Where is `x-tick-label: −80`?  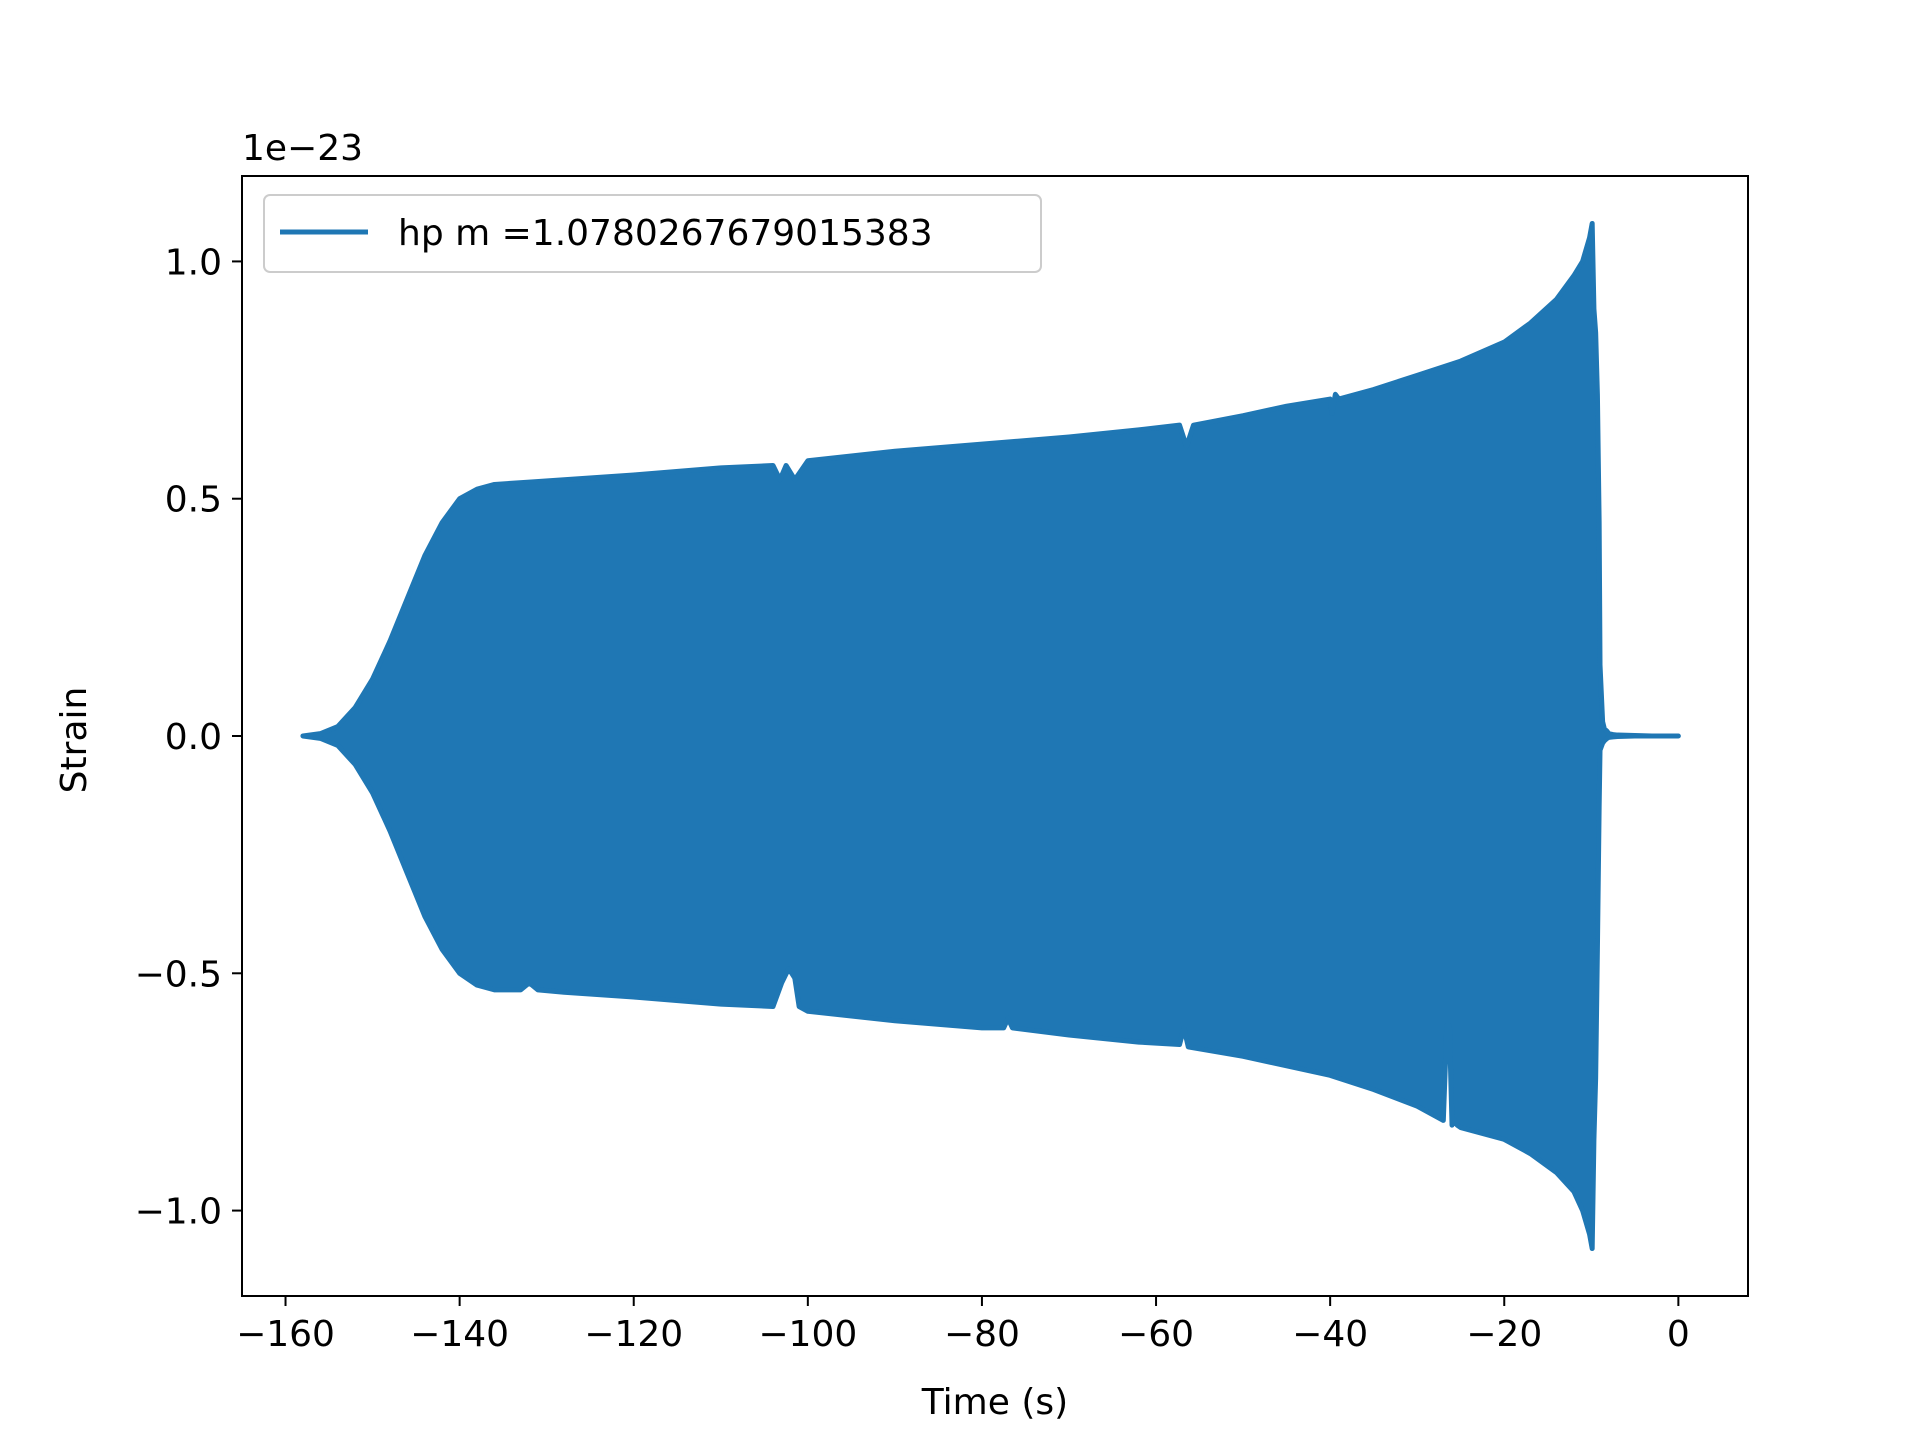
x-tick-label: −80 is located at coordinates (982, 1334).